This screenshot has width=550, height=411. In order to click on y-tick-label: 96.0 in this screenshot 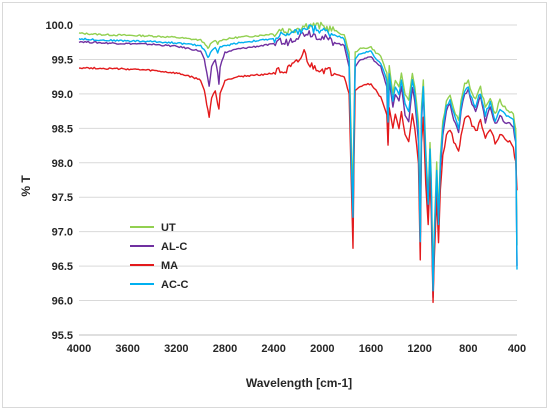, I will do `click(62, 302)`.